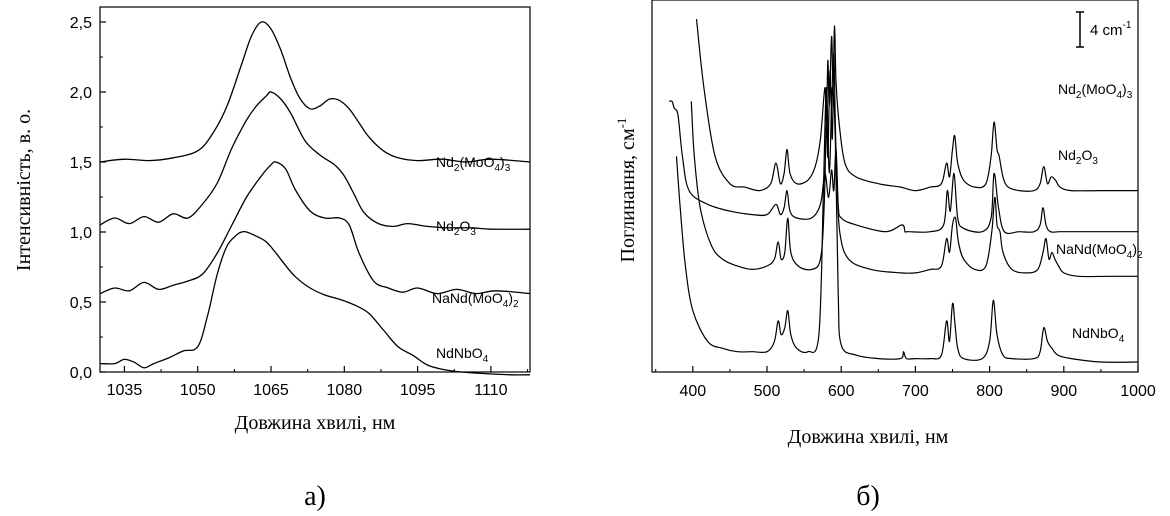 The height and width of the screenshot is (516, 1170). I want to click on b-xtick-label: 500, so click(767, 391).